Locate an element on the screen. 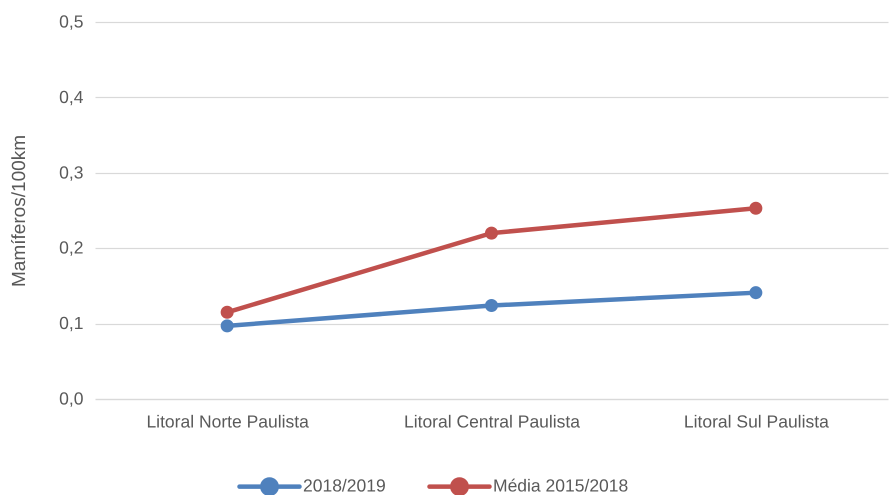  y-tick-label: 0,4 is located at coordinates (71, 96).